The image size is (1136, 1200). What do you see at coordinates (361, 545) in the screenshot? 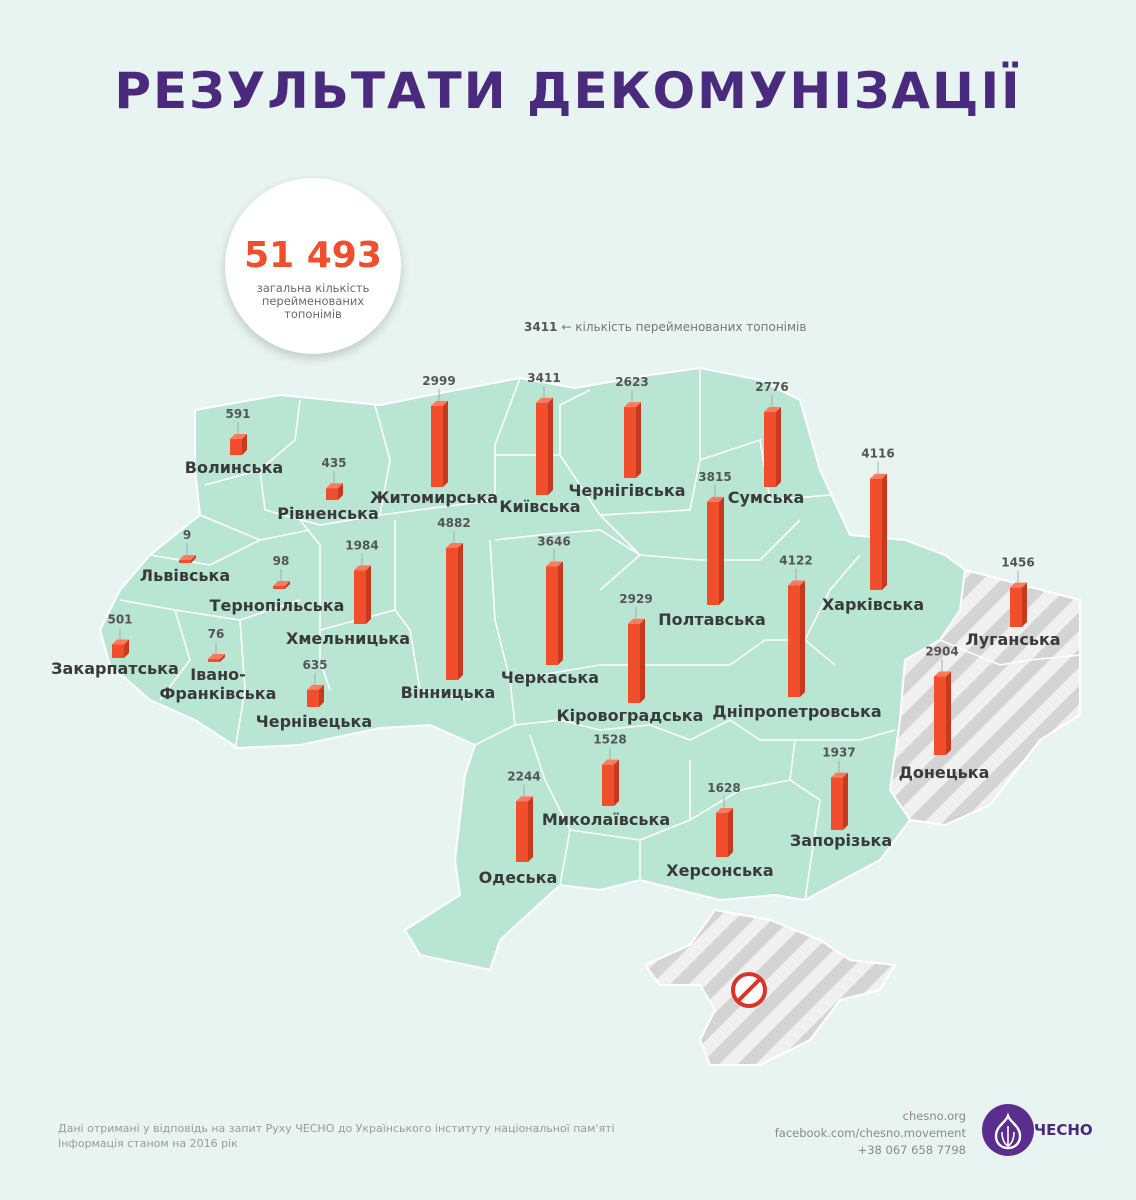
I see `region-value: 1984` at bounding box center [361, 545].